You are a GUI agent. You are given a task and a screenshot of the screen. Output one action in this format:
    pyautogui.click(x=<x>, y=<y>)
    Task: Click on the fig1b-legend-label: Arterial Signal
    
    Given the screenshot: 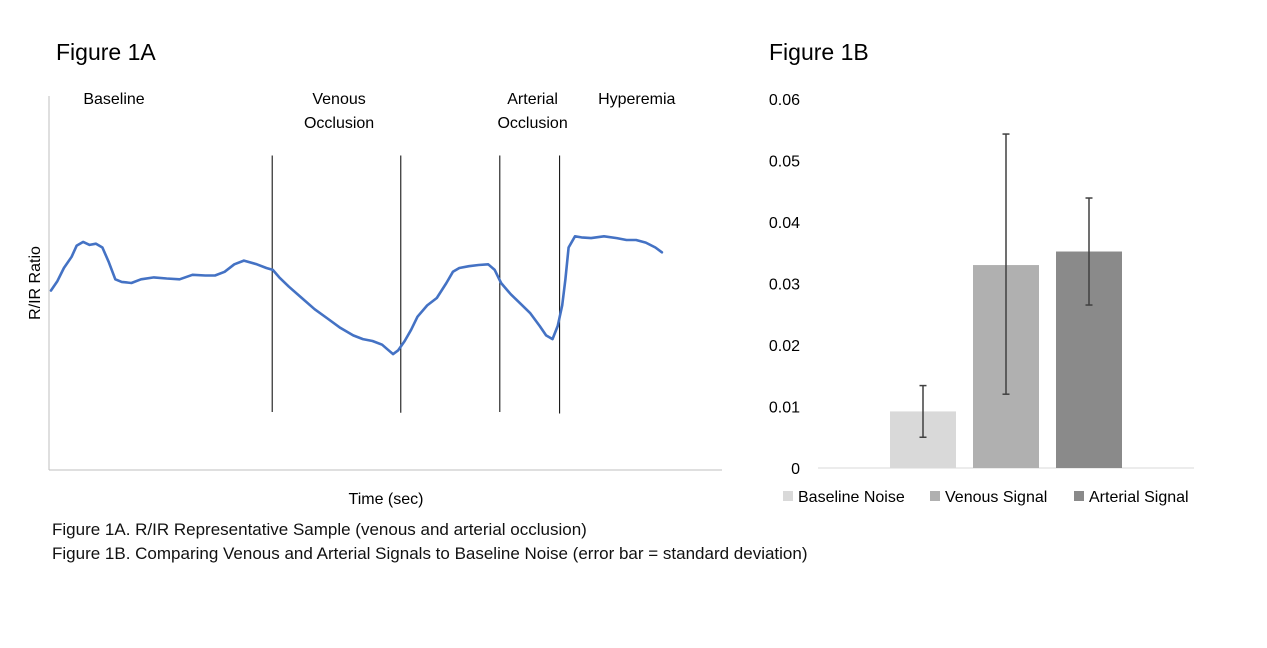 What is the action you would take?
    pyautogui.click(x=1139, y=497)
    